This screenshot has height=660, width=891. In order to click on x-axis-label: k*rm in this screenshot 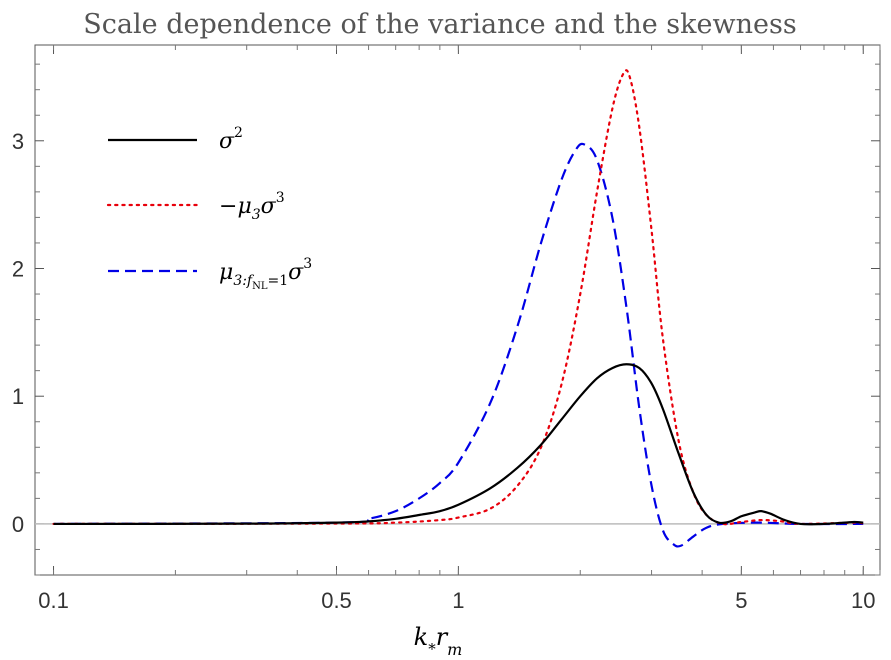, I will do `click(438, 641)`.